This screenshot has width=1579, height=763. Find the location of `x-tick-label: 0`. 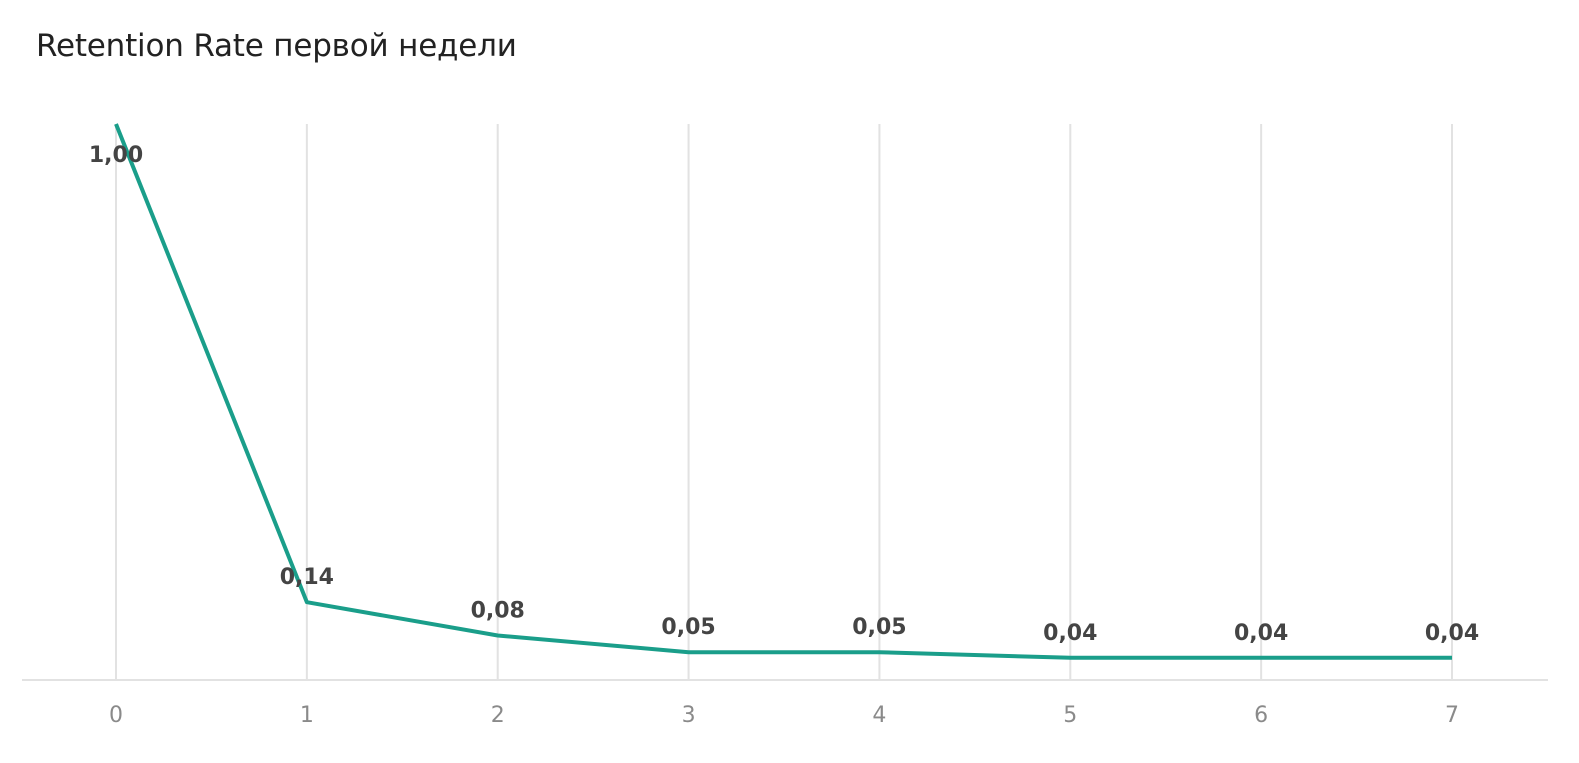

x-tick-label: 0 is located at coordinates (116, 715).